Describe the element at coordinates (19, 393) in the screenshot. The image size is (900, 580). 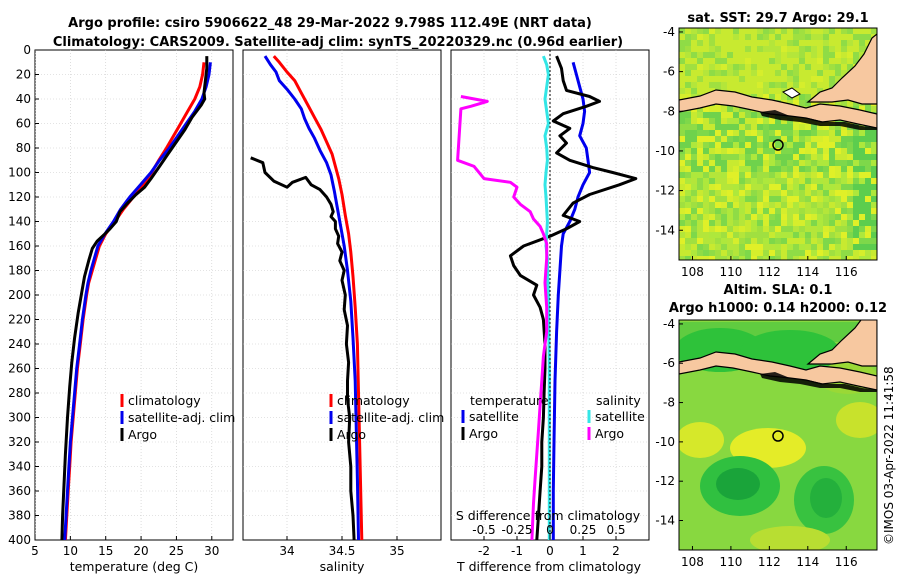
I see `y-tick-label: 280` at that location.